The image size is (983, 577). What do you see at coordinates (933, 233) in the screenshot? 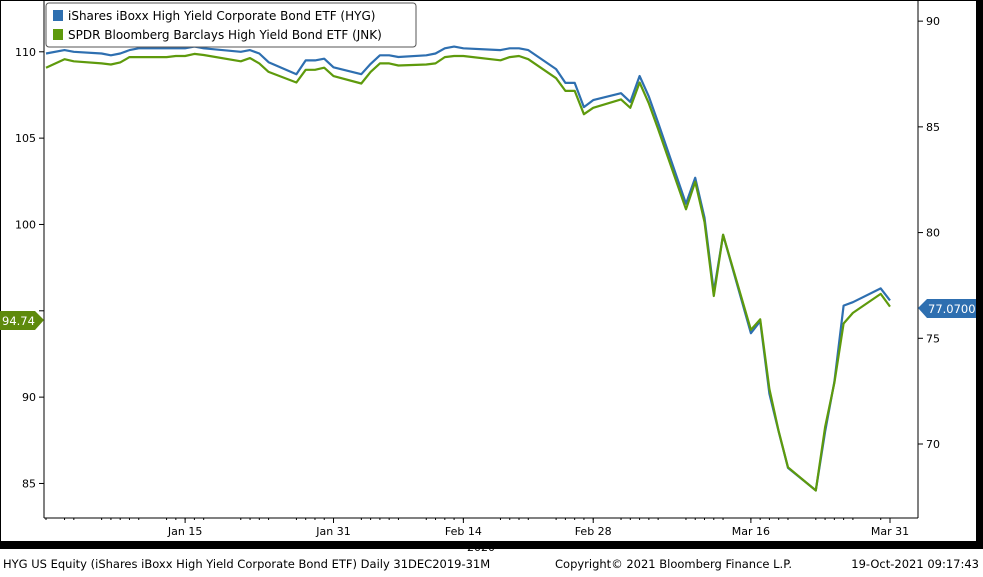
I see `right-tick-label: 80` at bounding box center [933, 233].